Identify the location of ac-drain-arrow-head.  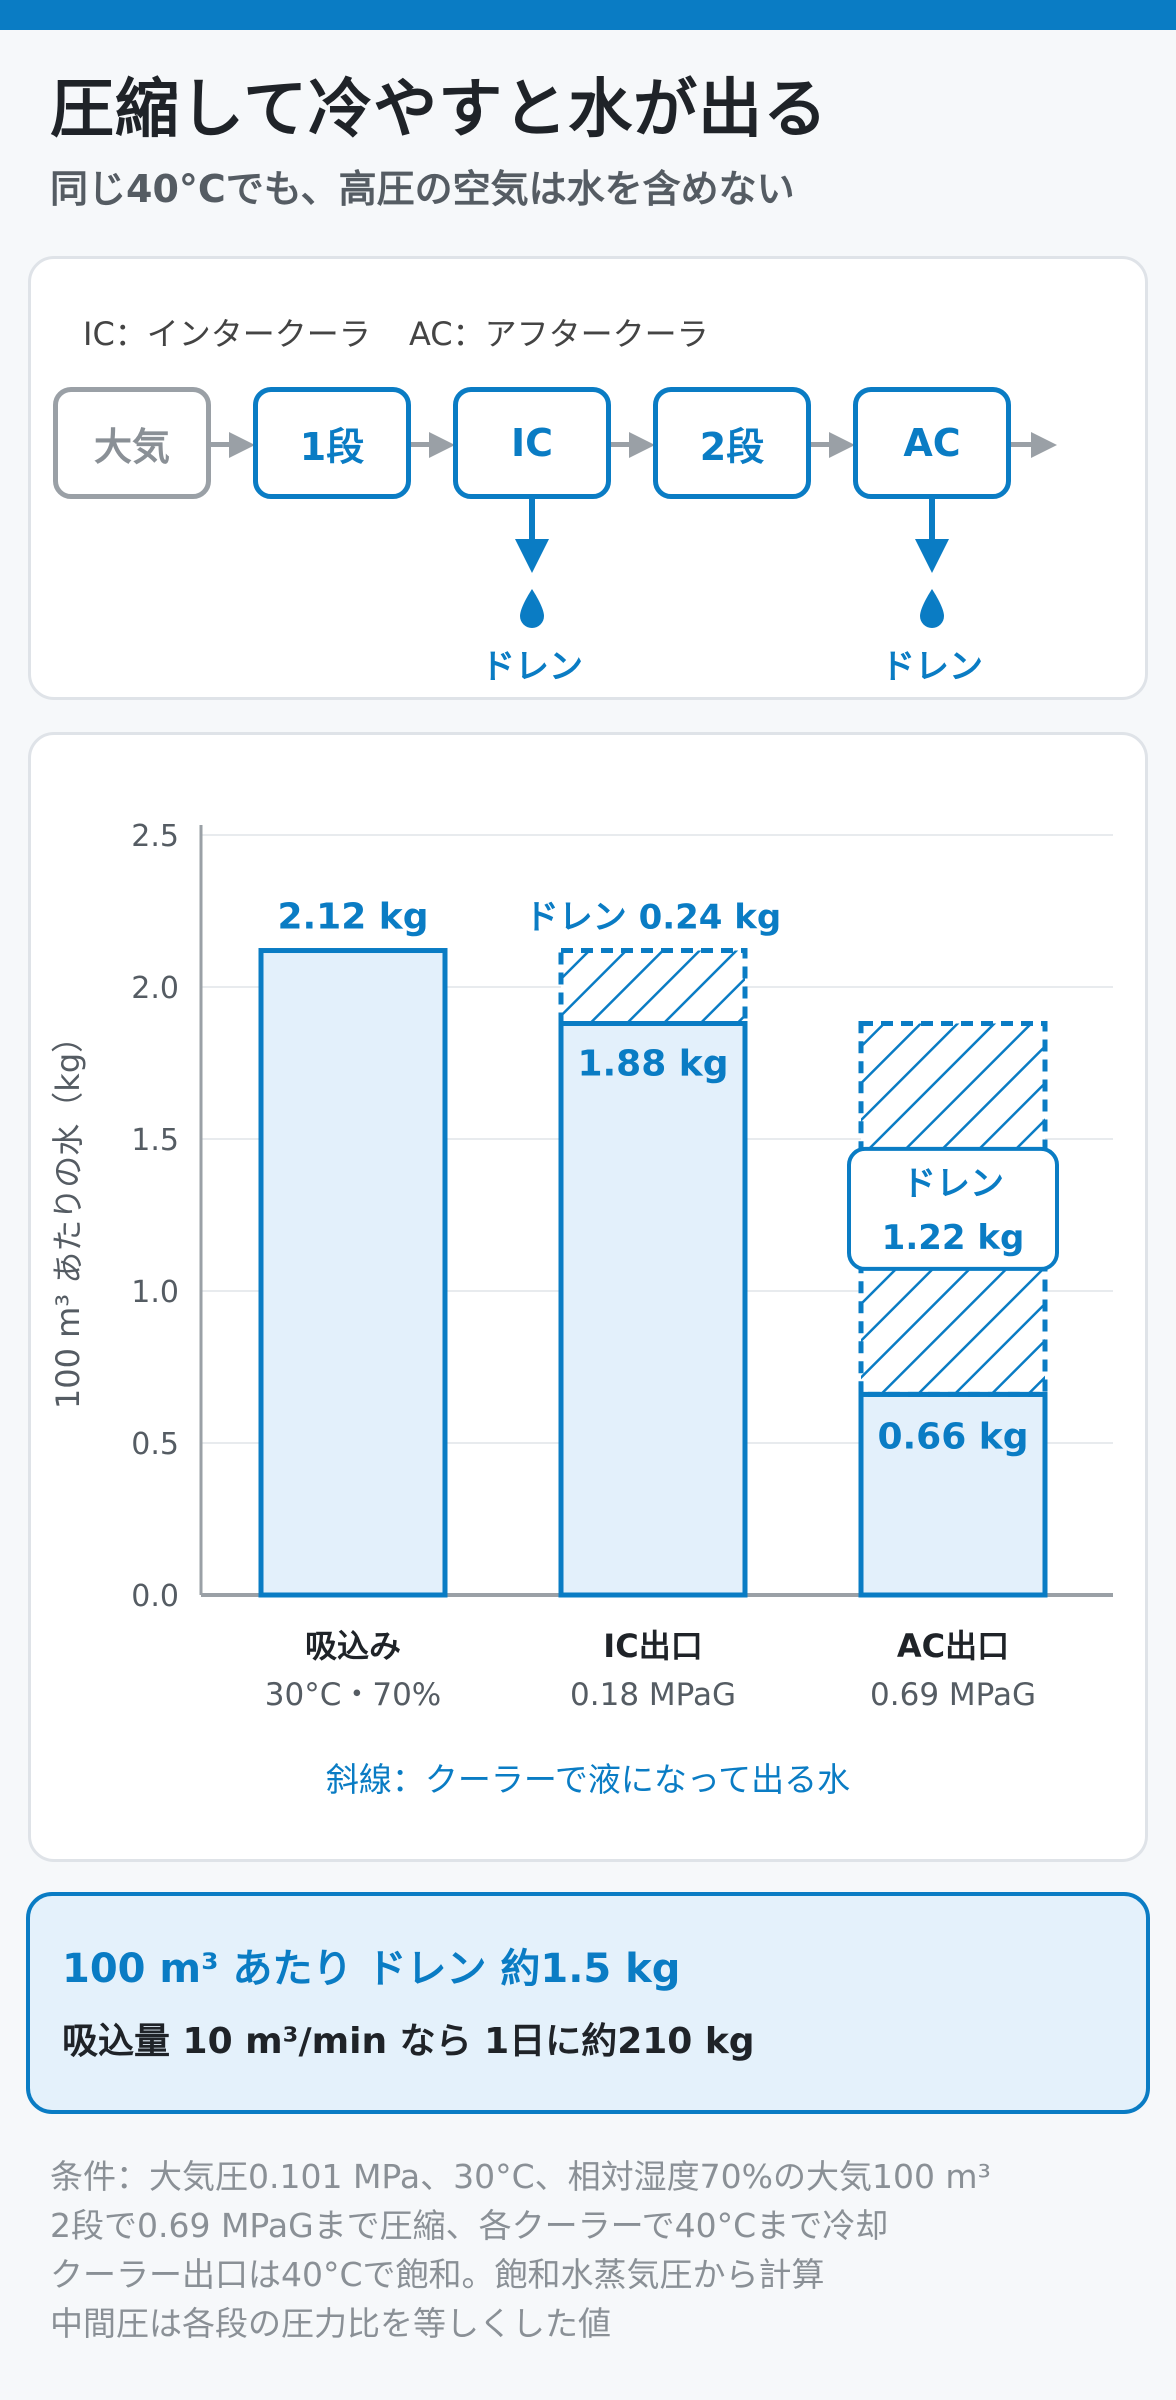
(932, 556).